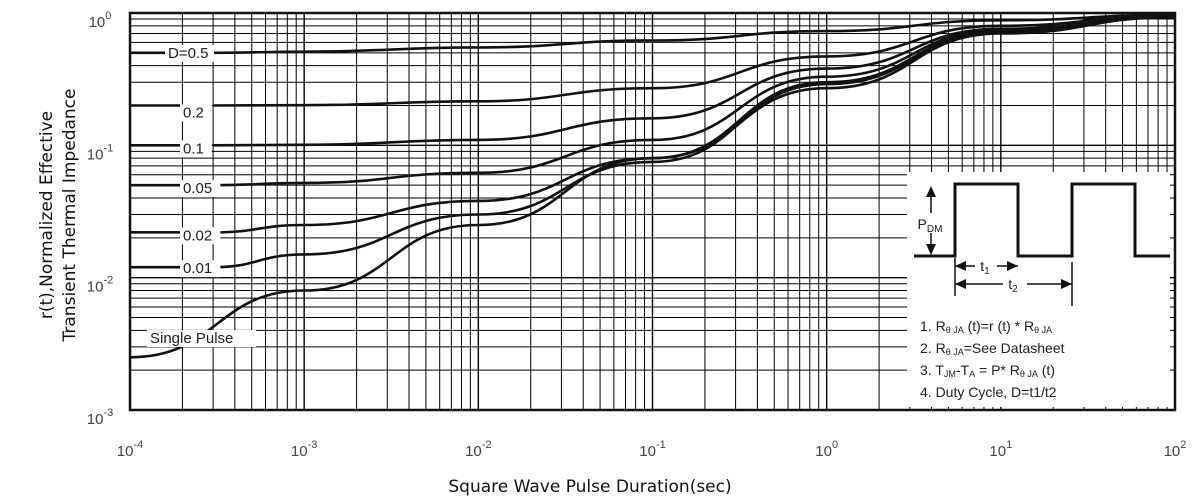  What do you see at coordinates (191, 338) in the screenshot?
I see `series-label-7: Single Pulse` at bounding box center [191, 338].